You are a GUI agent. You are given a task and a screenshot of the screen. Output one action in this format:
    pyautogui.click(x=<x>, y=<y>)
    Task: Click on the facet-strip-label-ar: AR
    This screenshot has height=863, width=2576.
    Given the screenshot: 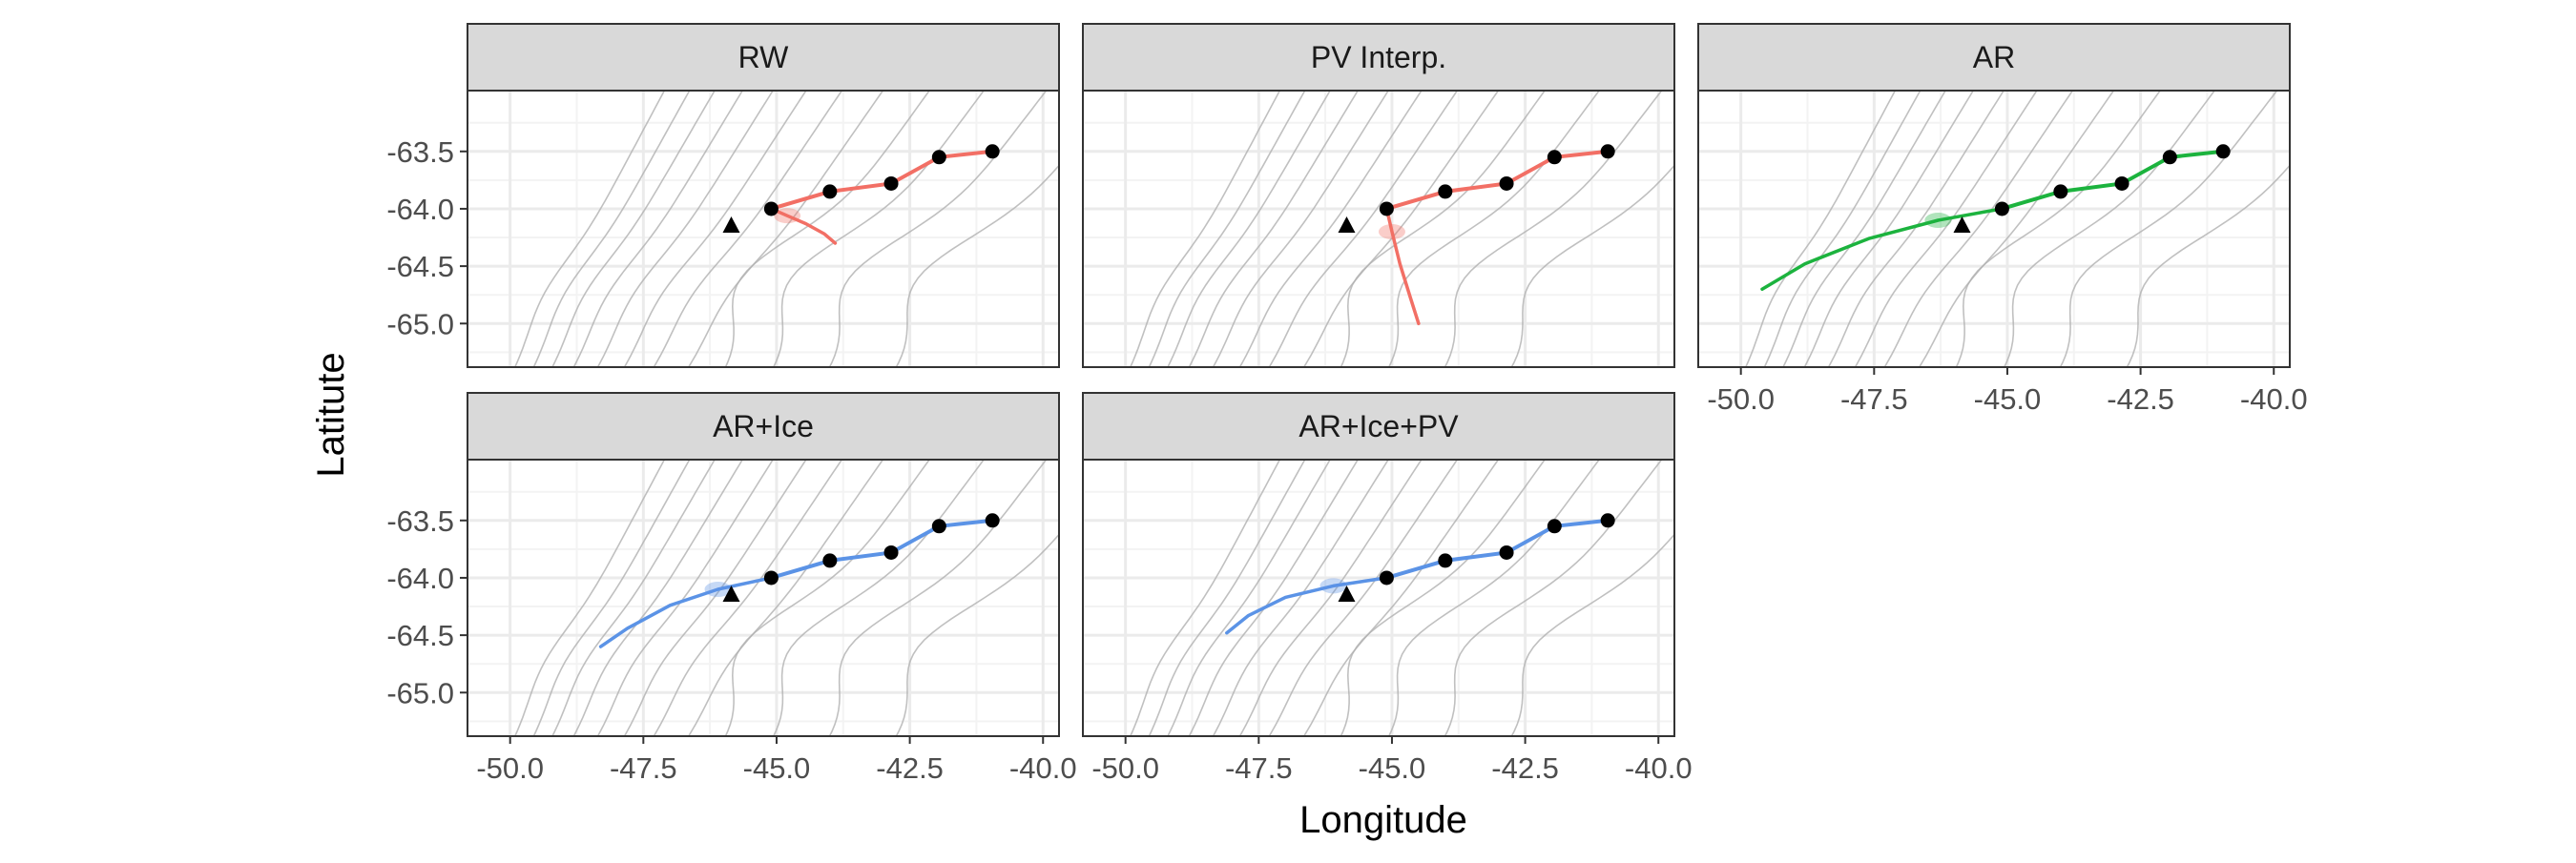 What is the action you would take?
    pyautogui.click(x=1994, y=57)
    